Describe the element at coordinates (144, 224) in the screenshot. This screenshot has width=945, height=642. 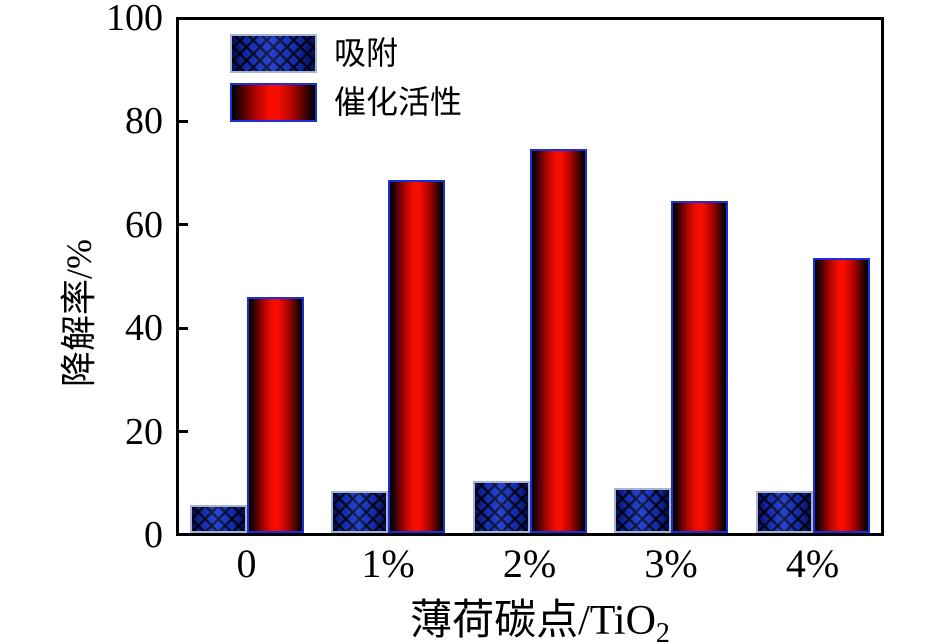
I see `y-tick-label: 60` at that location.